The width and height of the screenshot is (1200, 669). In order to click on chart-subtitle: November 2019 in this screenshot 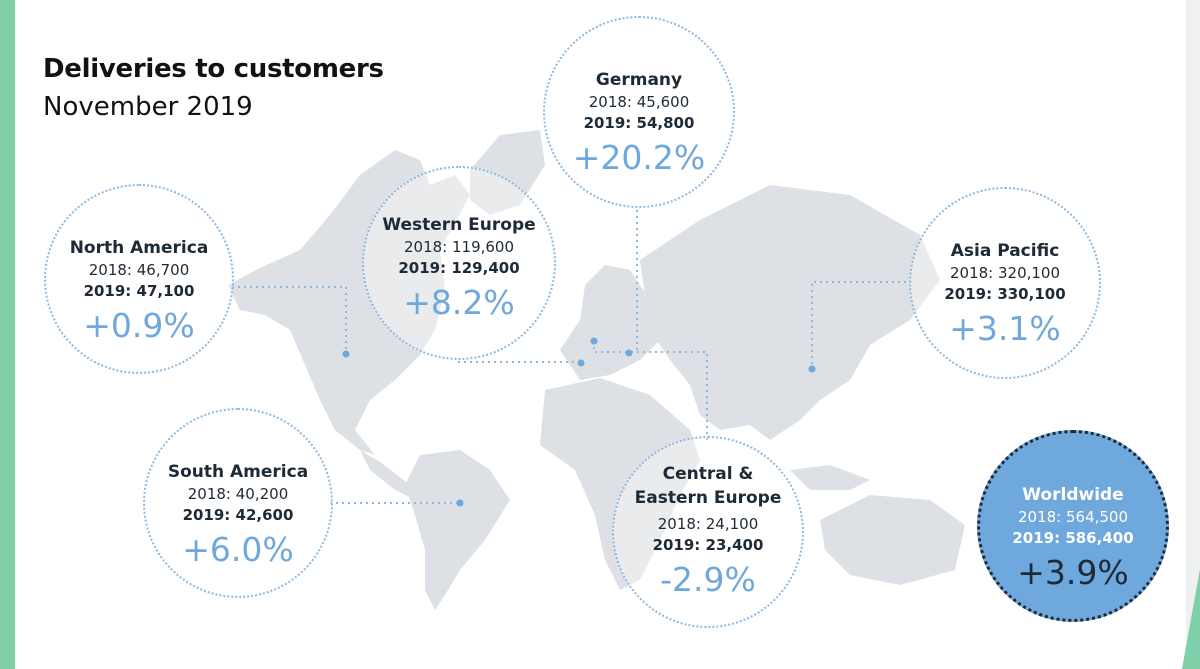, I will do `click(148, 107)`.